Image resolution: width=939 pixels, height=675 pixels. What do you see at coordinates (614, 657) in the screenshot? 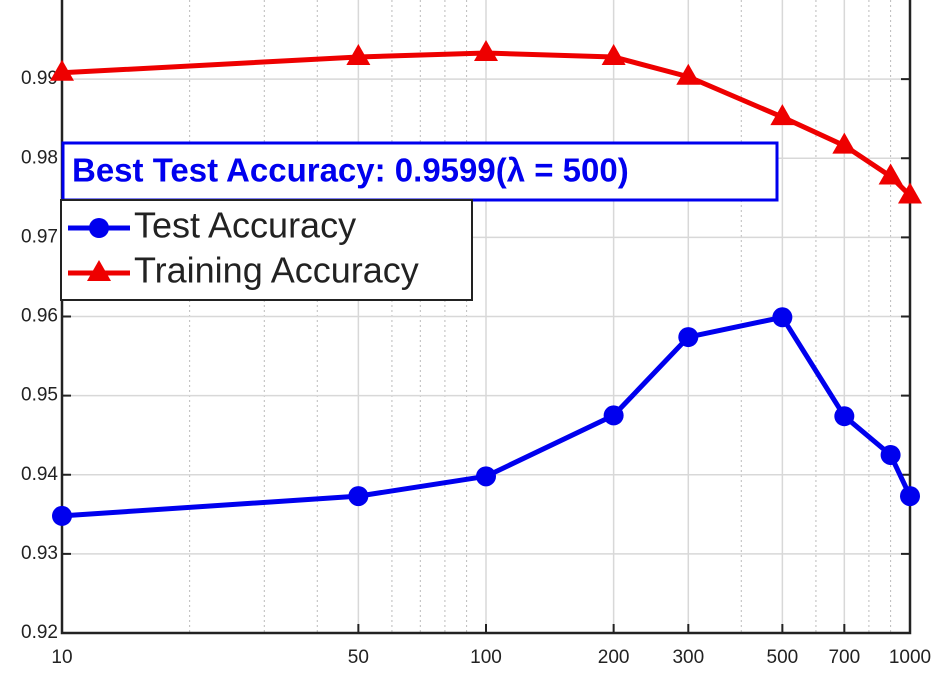
I see `x-tick-label: 200` at bounding box center [614, 657].